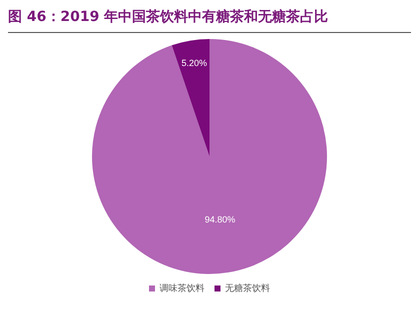  I want to click on chart-title: 图 46：2019 年中国茶饮料中有糖茶和无糖茶占比, so click(209, 20).